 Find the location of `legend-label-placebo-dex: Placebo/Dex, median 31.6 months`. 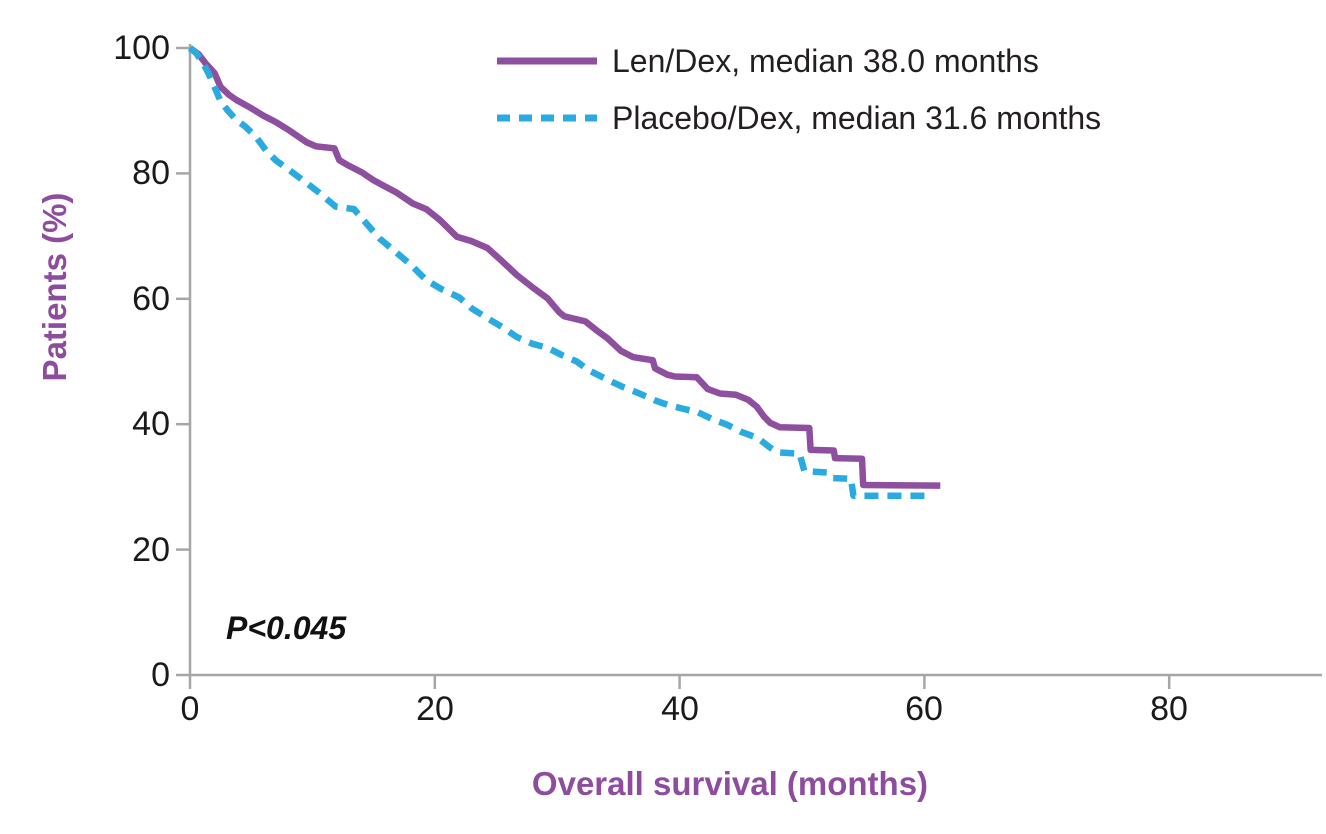

legend-label-placebo-dex: Placebo/Dex, median 31.6 months is located at coordinates (857, 118).